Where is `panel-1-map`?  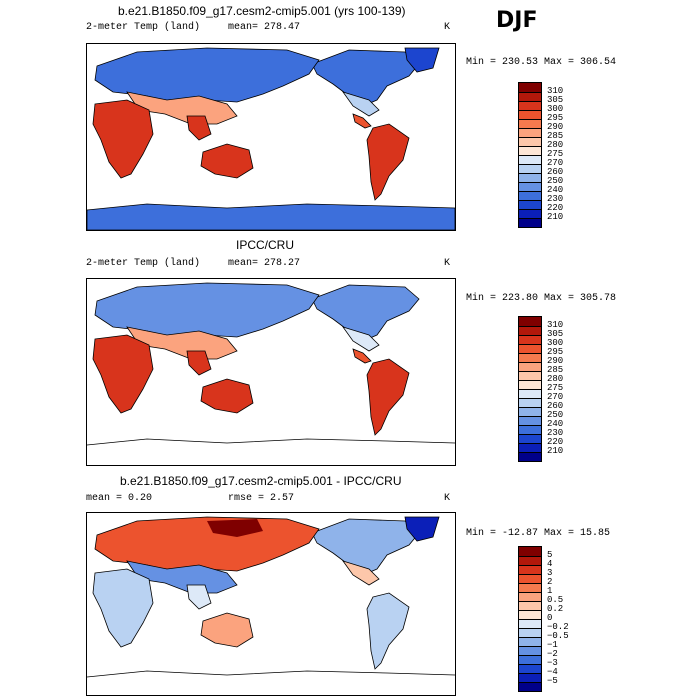
panel-1-map is located at coordinates (271, 137).